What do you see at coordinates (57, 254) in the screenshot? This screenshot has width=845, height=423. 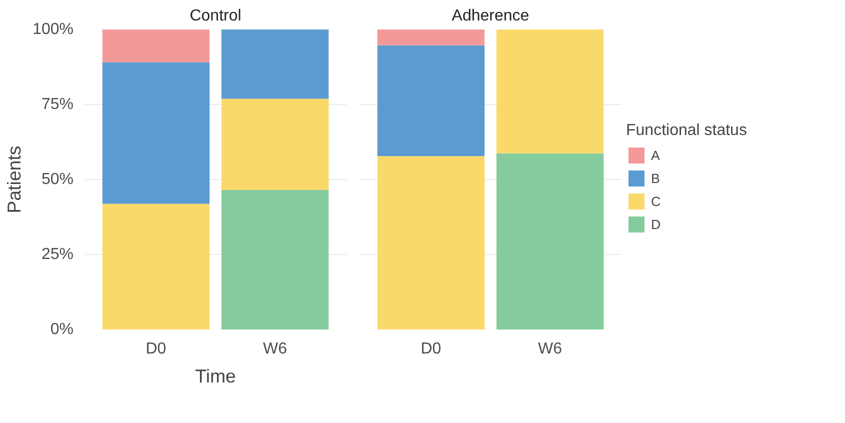 I see `y-tick-label: 25%` at bounding box center [57, 254].